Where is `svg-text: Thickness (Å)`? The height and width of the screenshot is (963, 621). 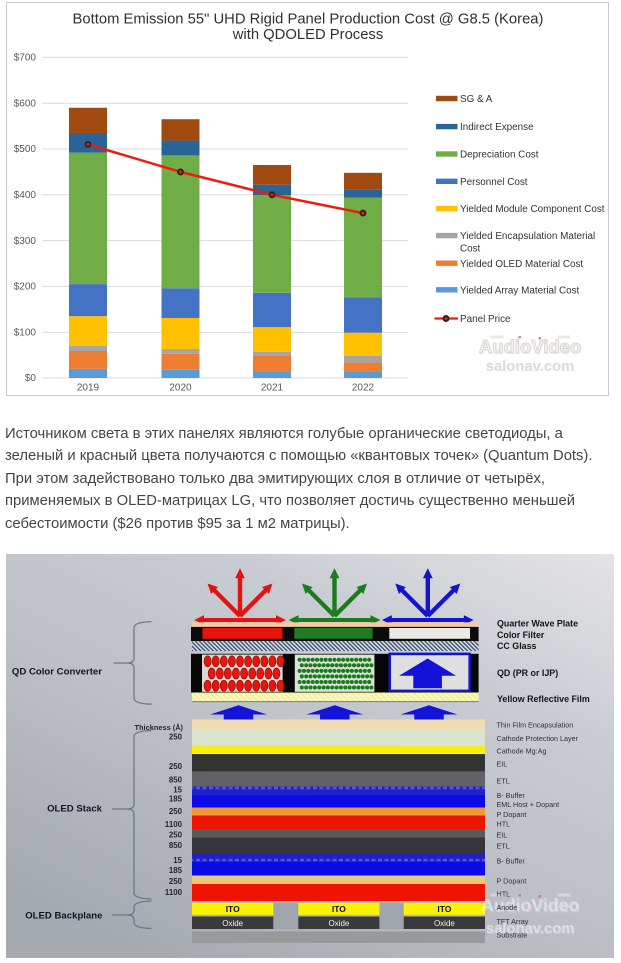 svg-text: Thickness (Å) is located at coordinates (159, 727).